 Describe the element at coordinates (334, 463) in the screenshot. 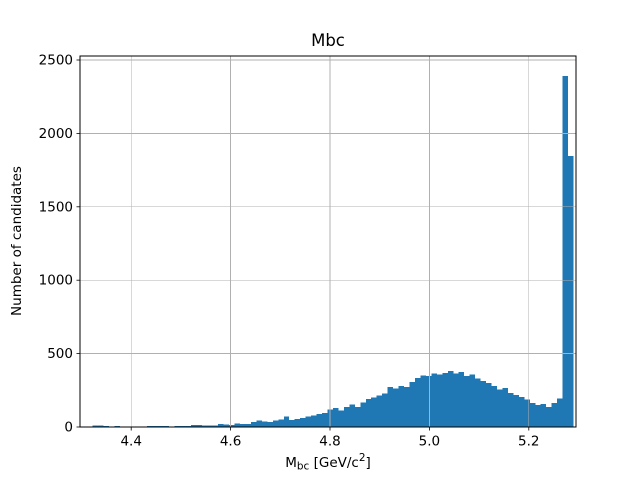

I see `x-axis-label-mid: [GeV/c` at that location.